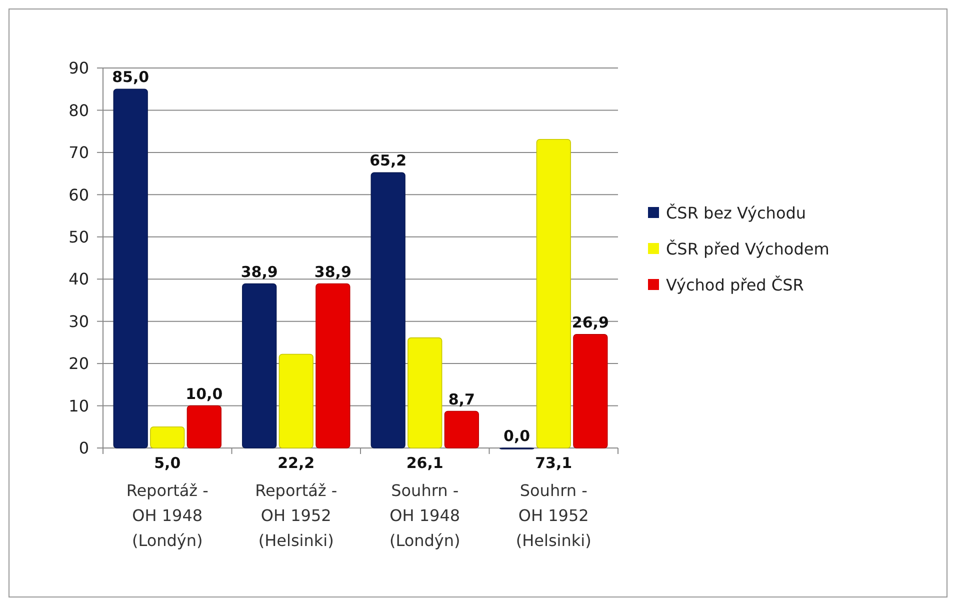  What do you see at coordinates (735, 285) in the screenshot?
I see `legend-label: Východ před ČSR` at bounding box center [735, 285].